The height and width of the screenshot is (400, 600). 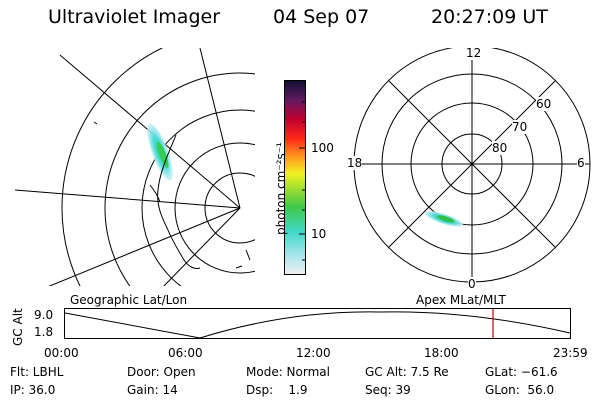 What do you see at coordinates (441, 353) in the screenshot?
I see `time-tick-1800: 18:00` at bounding box center [441, 353].